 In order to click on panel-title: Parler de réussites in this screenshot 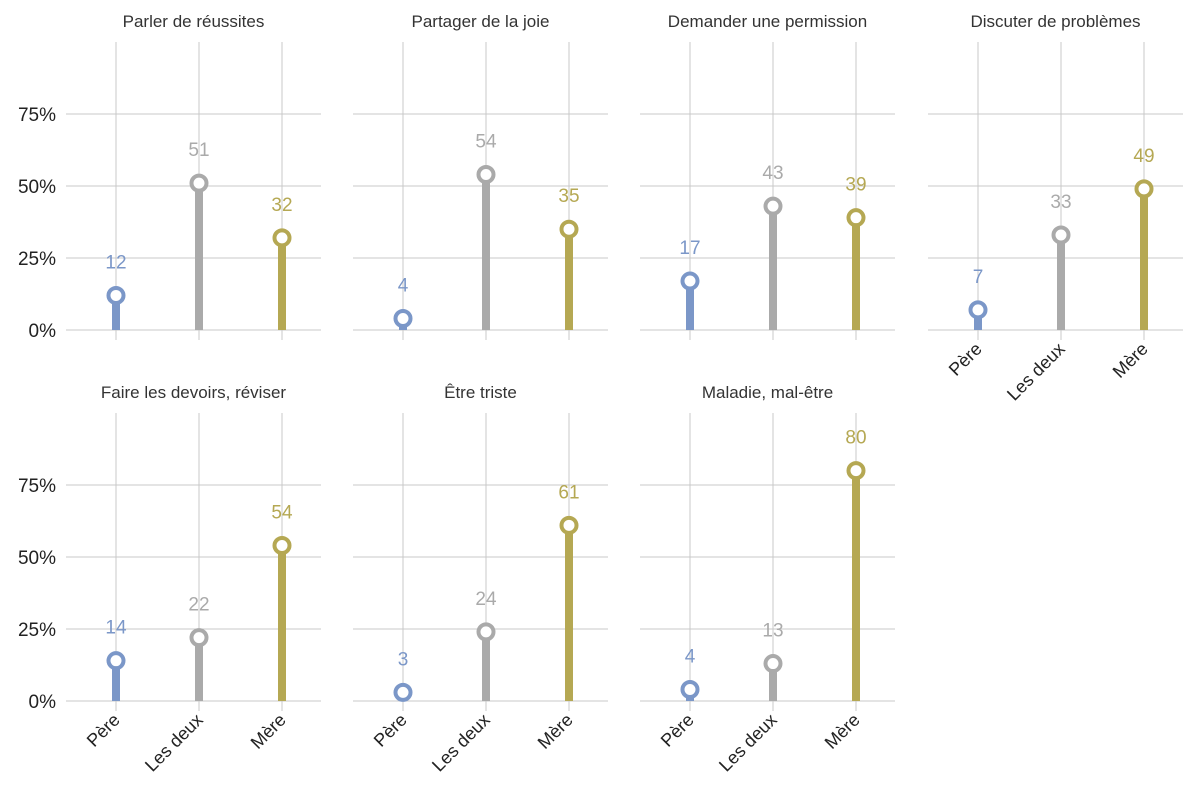, I will do `click(194, 21)`.